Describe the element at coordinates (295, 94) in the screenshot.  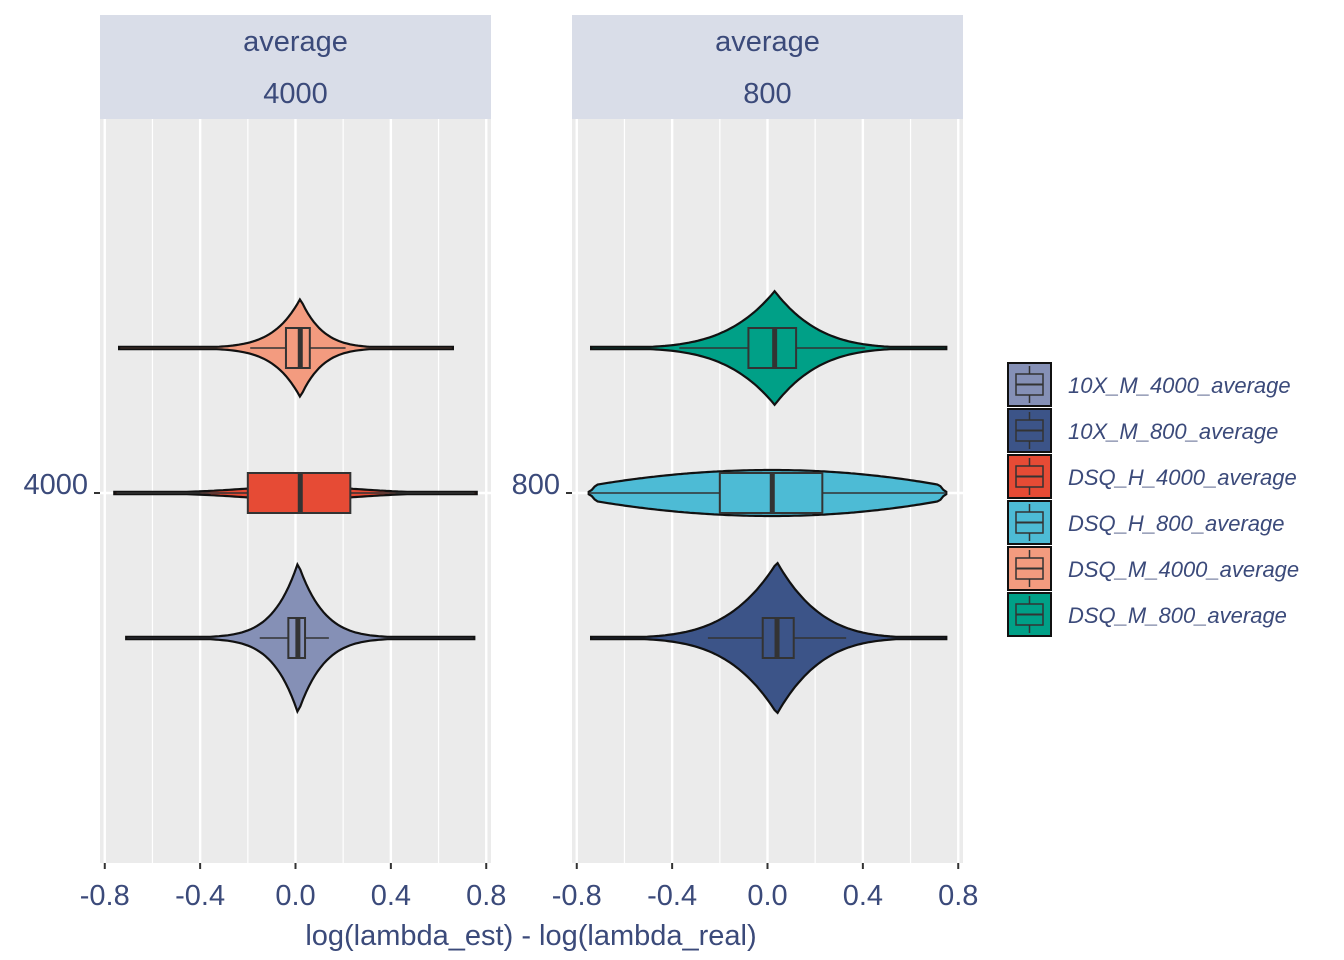
I see `facet-strip-label: 4000` at that location.